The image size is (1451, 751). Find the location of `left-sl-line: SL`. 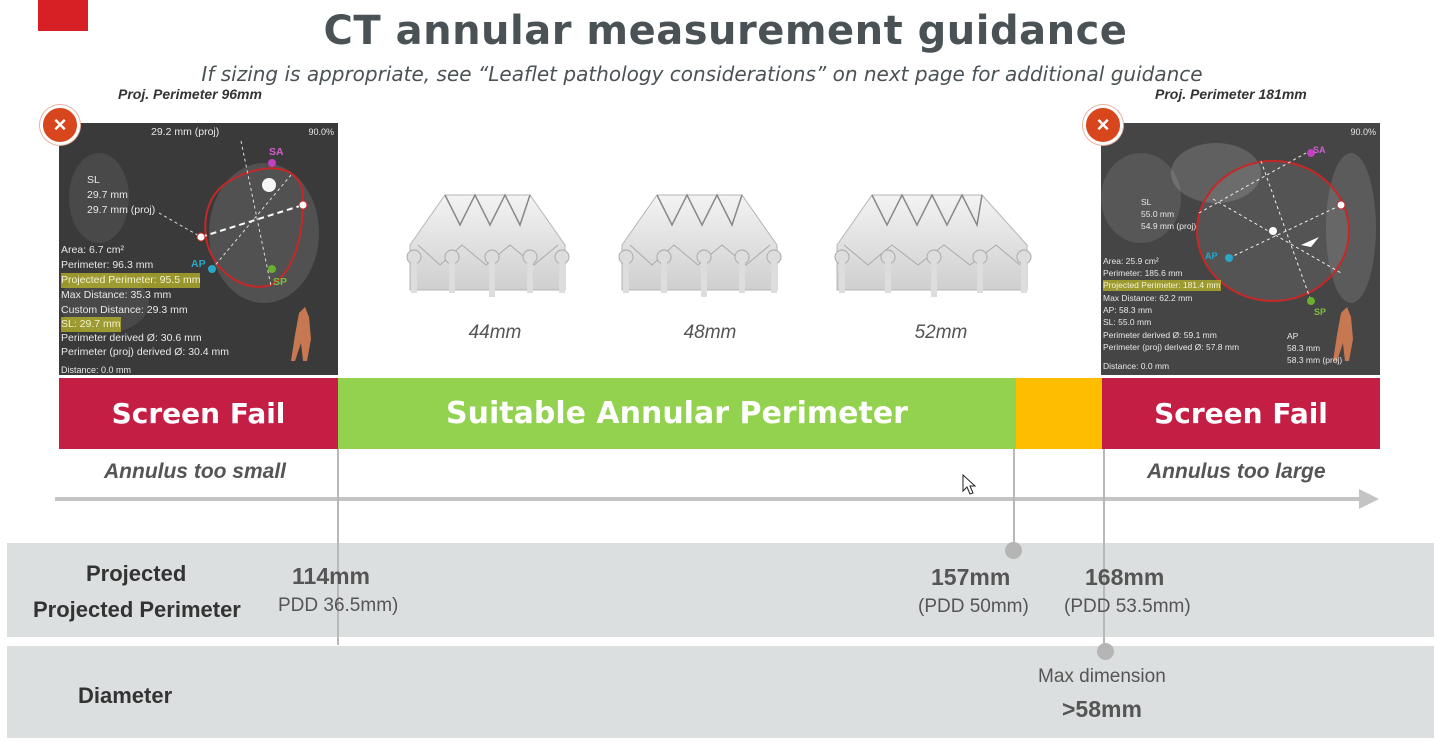

left-sl-line: SL is located at coordinates (93, 180).